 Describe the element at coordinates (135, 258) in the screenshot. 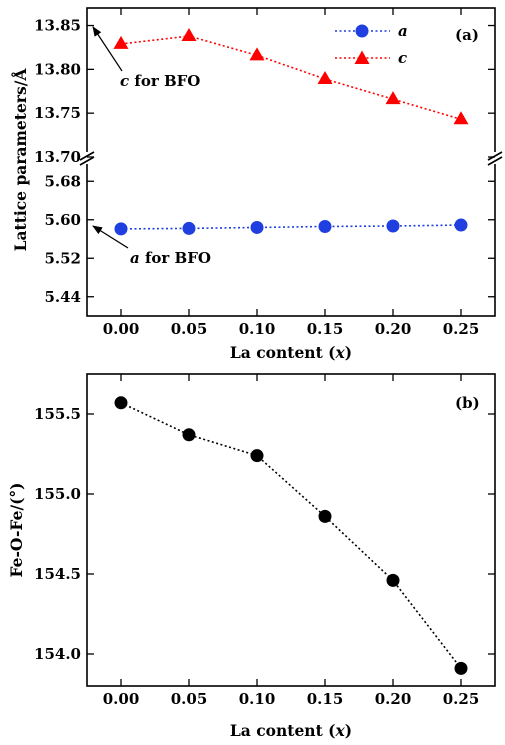

I see `annotation-a-var: a` at that location.